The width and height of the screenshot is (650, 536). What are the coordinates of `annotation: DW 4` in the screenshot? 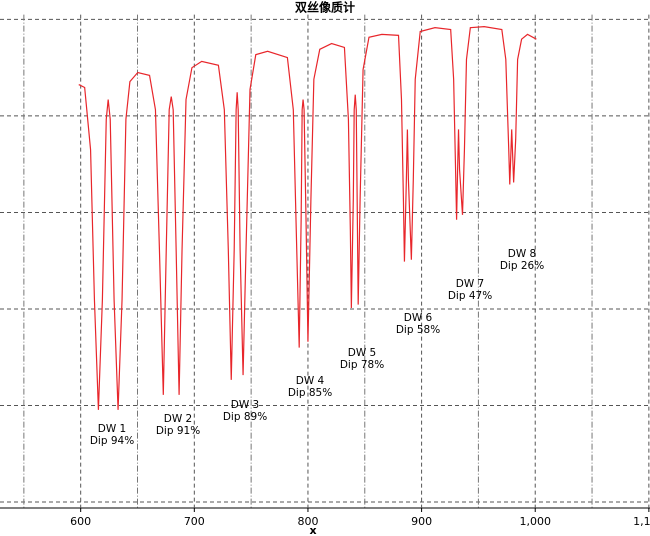 It's located at (310, 381).